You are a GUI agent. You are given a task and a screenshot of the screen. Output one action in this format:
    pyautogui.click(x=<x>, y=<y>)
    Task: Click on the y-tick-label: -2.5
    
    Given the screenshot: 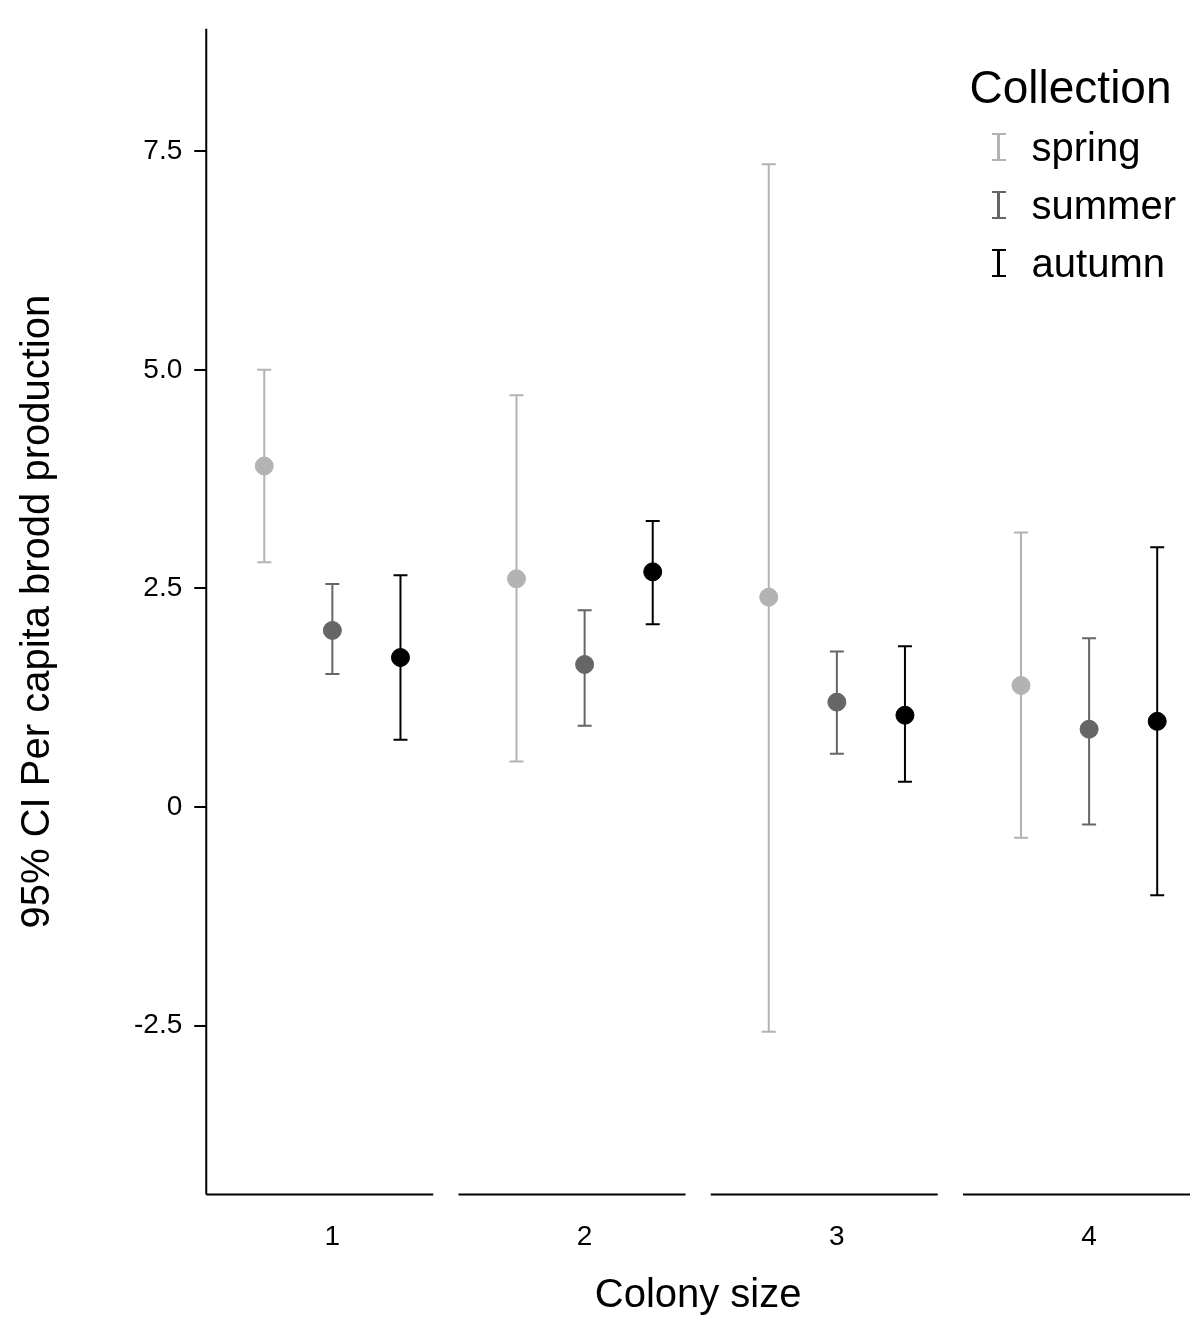 What is the action you would take?
    pyautogui.click(x=158, y=1024)
    